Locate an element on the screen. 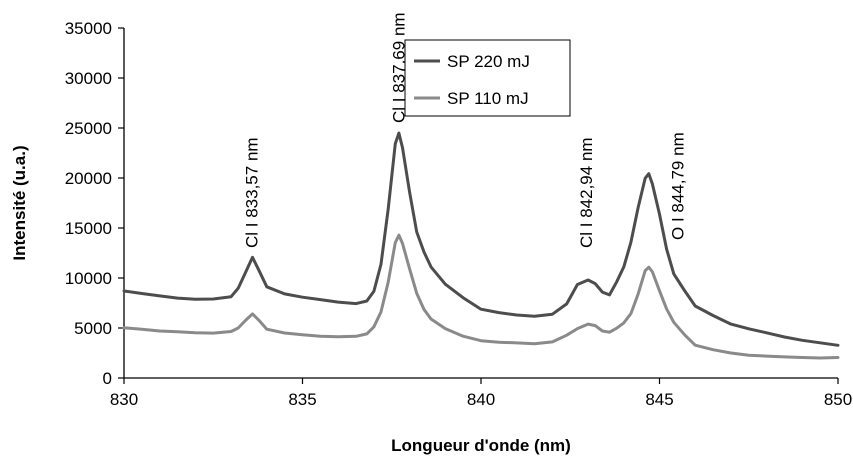 This screenshot has width=853, height=461. y-tick-label: 20000 is located at coordinates (88, 178).